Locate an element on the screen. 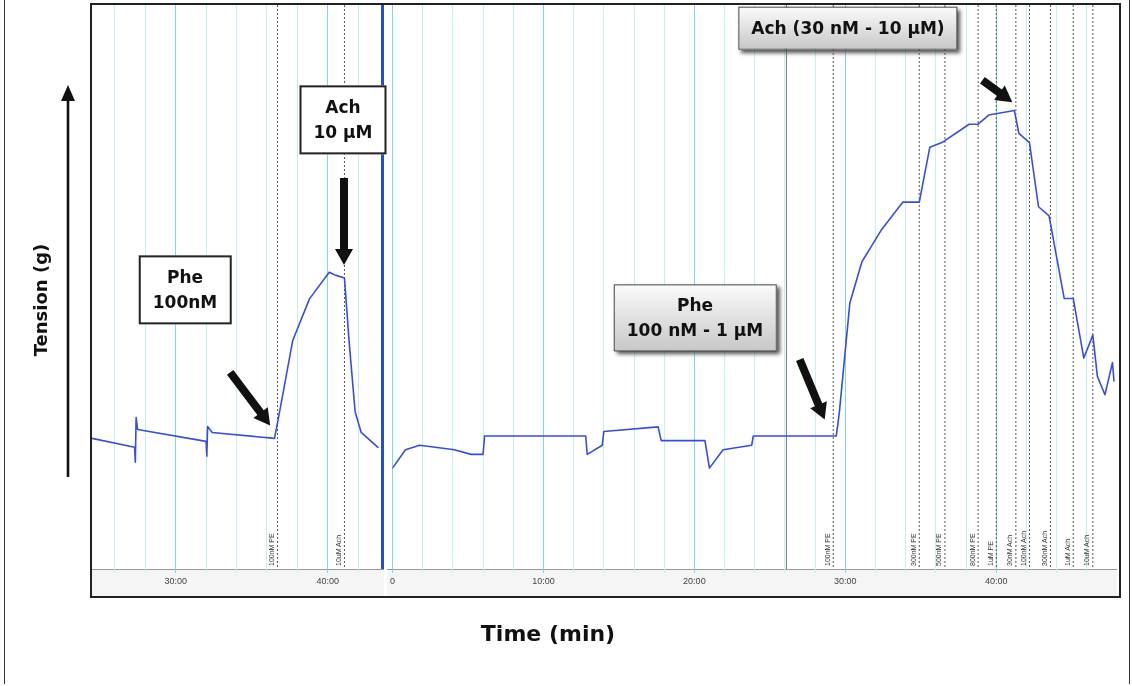 This screenshot has height=686, width=1132. text: Ach (30 nM - 10 μM) is located at coordinates (848, 28).